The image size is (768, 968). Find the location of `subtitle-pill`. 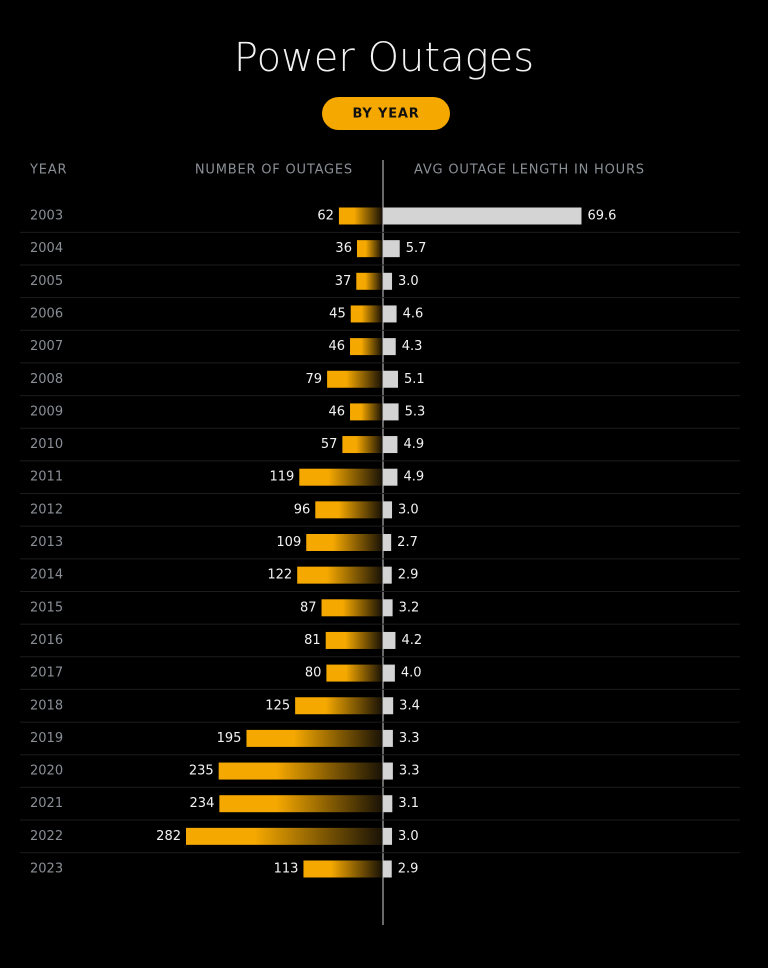

subtitle-pill is located at coordinates (386, 113).